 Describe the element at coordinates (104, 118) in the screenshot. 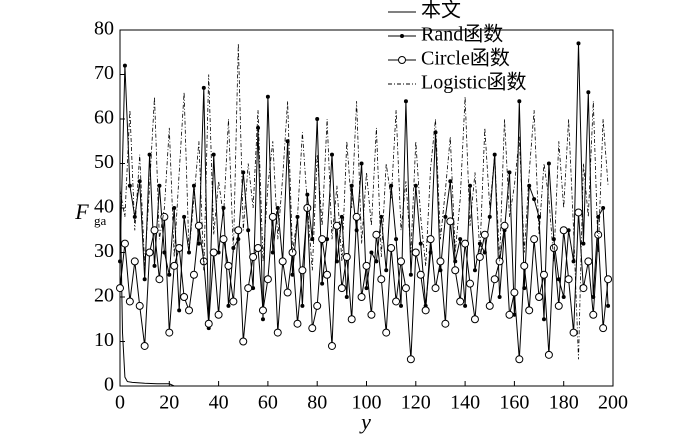

I see `y-tick-label: 60` at that location.